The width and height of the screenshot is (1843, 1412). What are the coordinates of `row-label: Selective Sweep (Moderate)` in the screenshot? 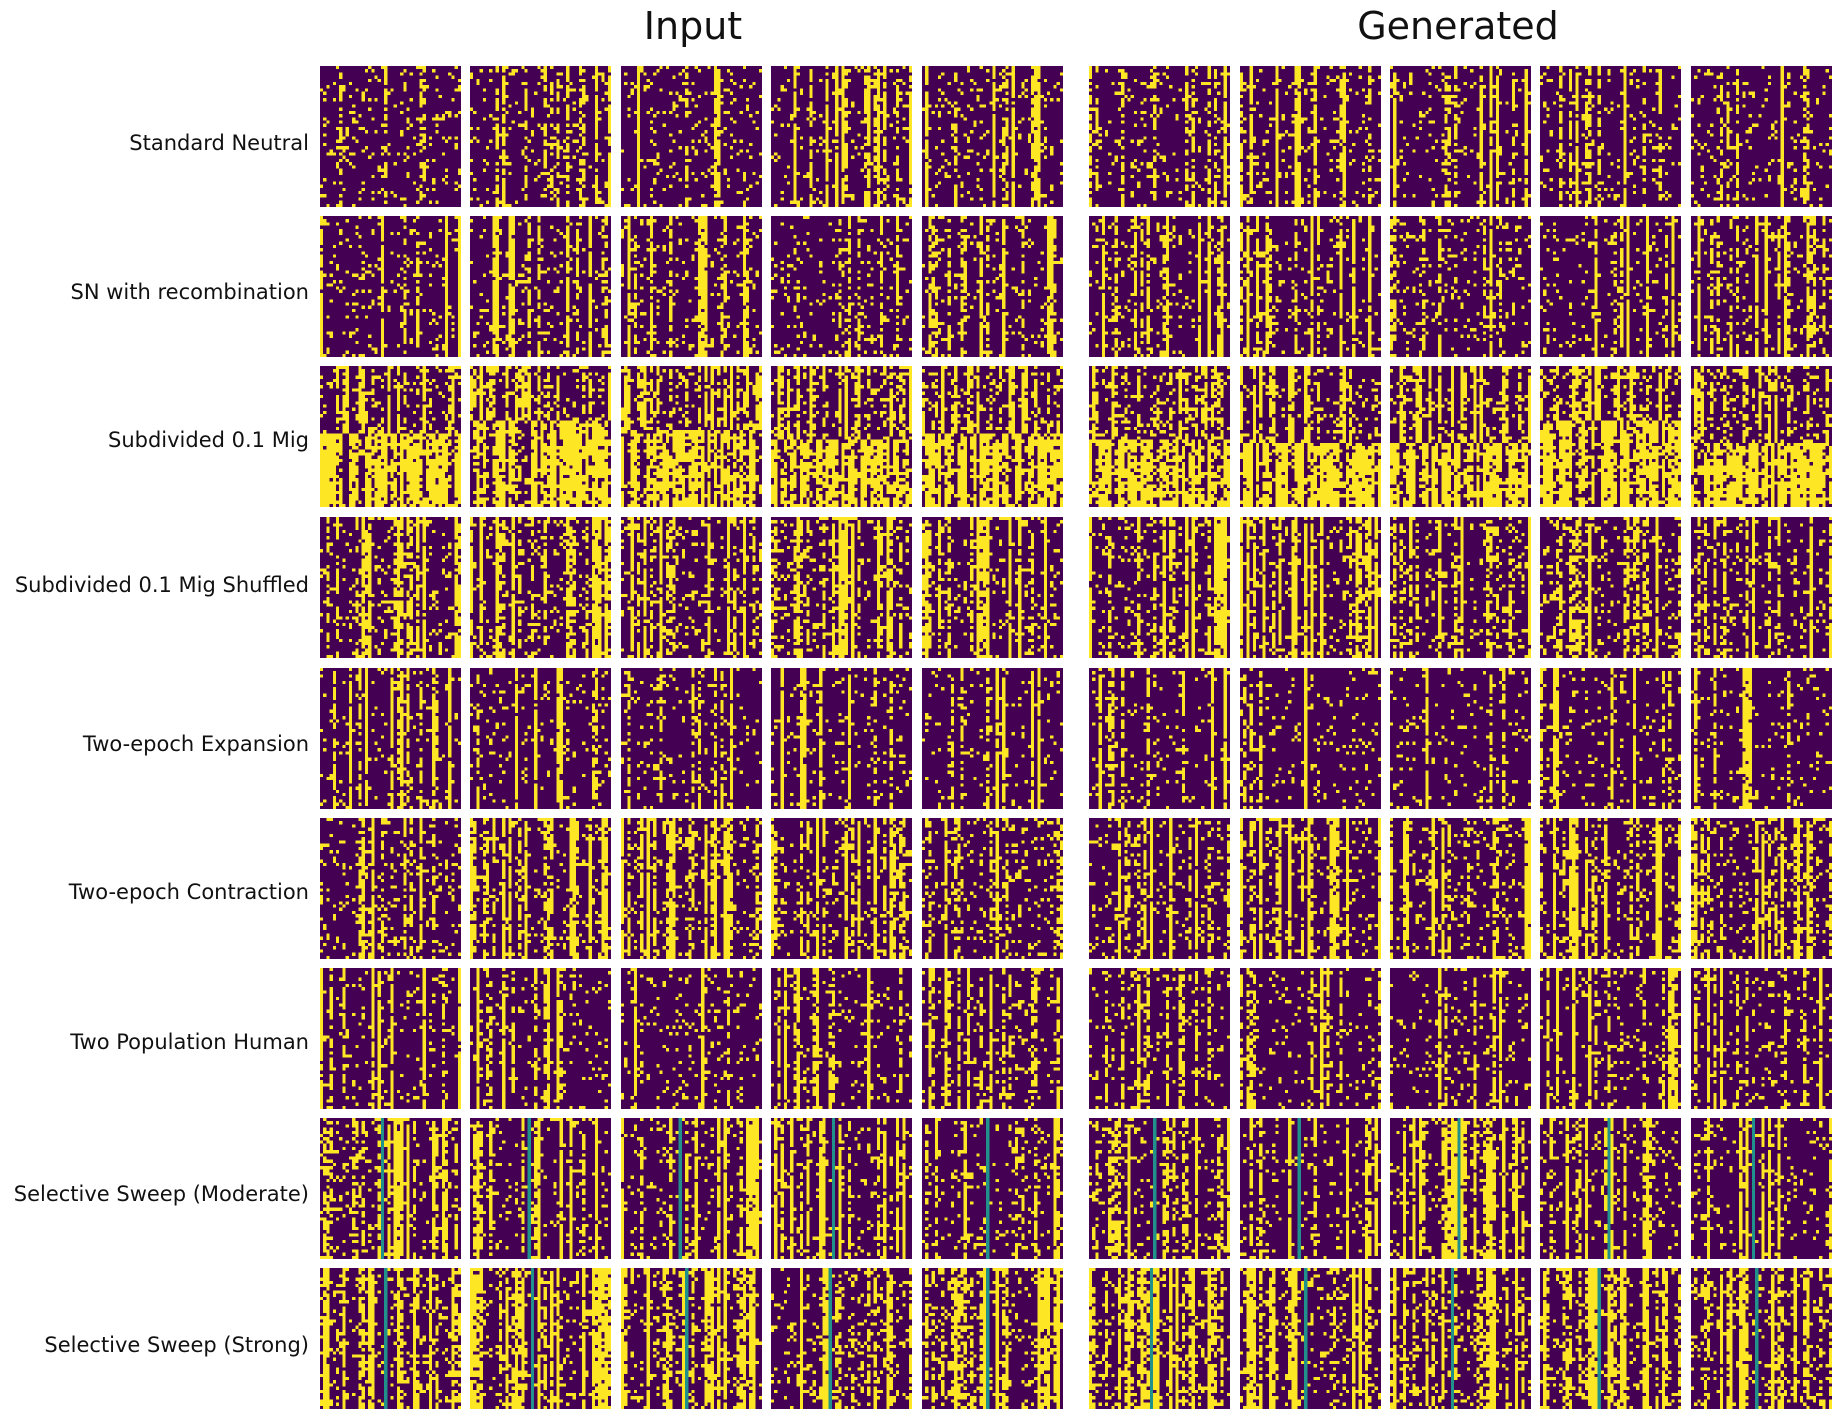 It's located at (161, 1194).